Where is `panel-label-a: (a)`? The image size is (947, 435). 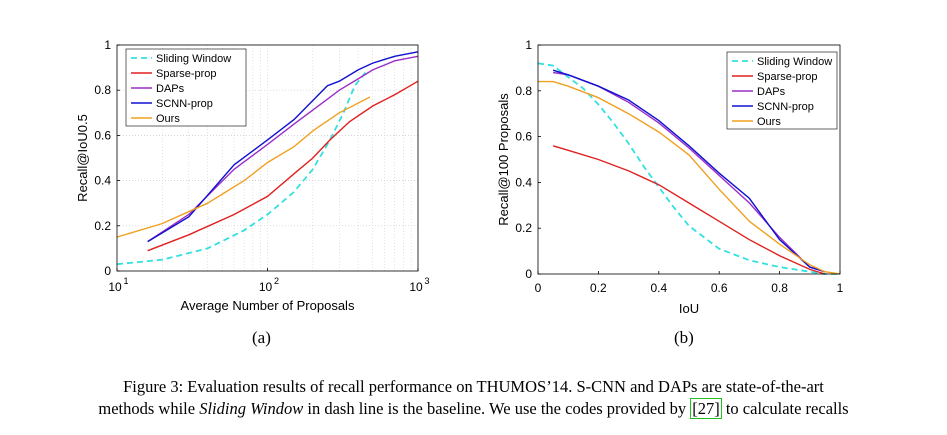
panel-label-a: (a) is located at coordinates (261, 337).